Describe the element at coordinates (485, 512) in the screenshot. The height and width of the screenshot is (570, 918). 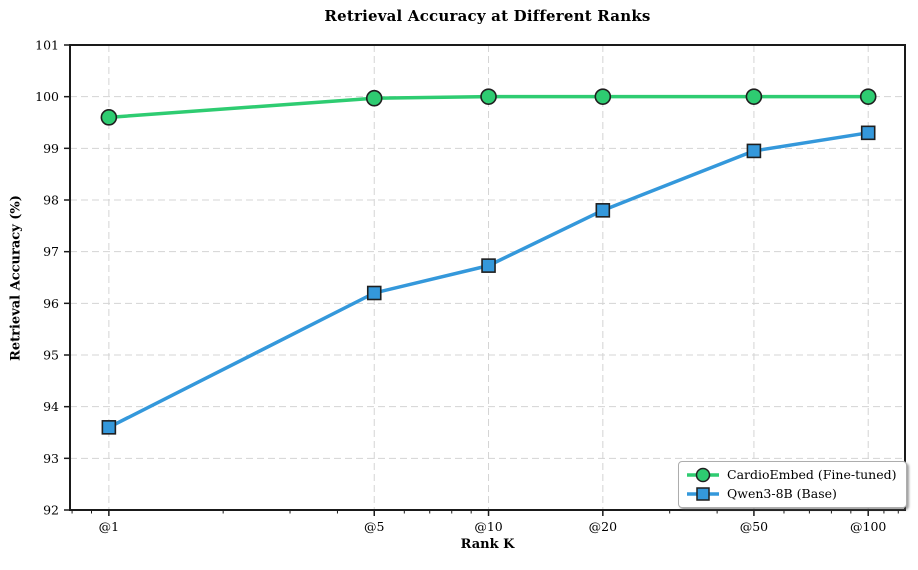
I see `x-minor-ticks` at that location.